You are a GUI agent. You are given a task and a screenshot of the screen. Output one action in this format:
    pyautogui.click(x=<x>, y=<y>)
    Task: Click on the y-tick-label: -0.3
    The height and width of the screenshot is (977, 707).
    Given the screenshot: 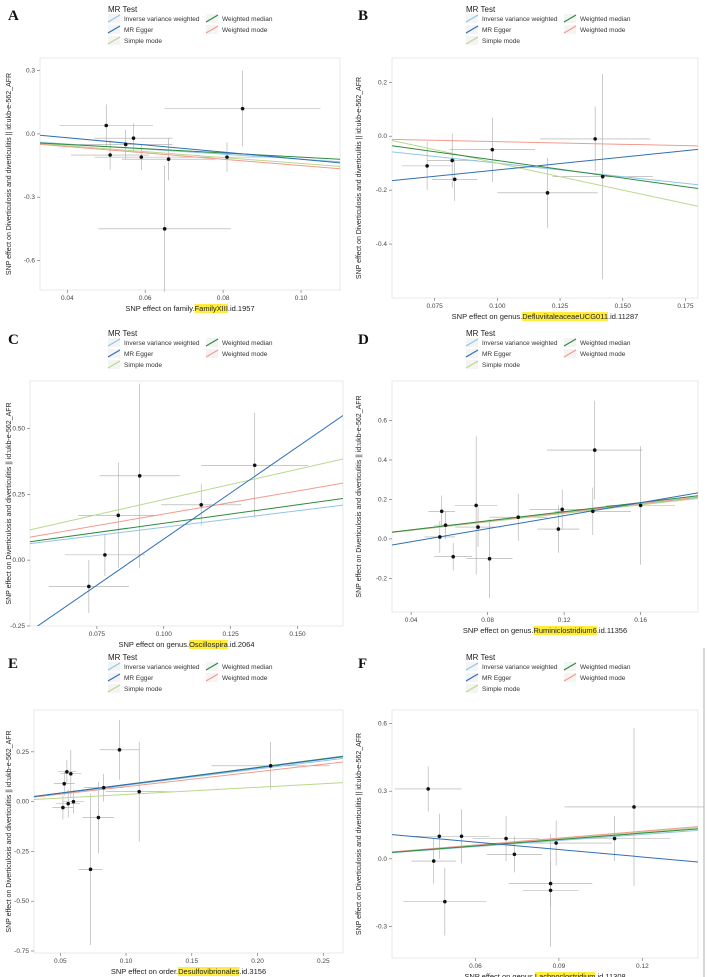 What is the action you would take?
    pyautogui.click(x=30, y=197)
    